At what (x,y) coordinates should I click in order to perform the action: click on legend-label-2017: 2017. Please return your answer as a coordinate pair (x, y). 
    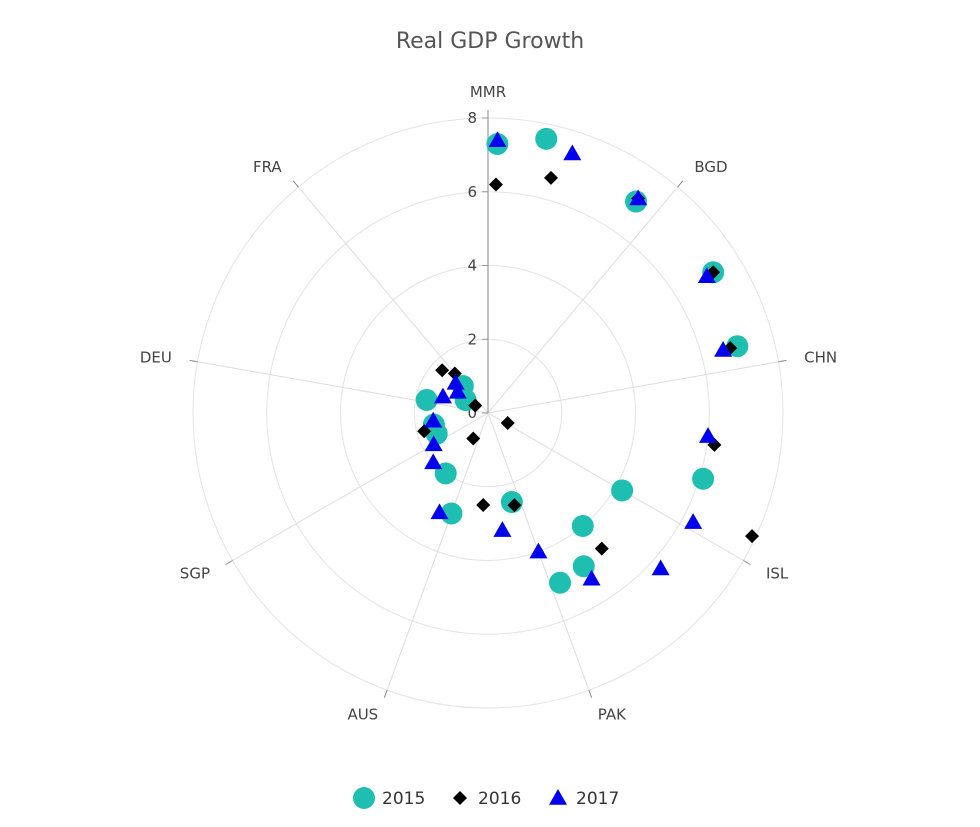
    Looking at the image, I should click on (597, 799).